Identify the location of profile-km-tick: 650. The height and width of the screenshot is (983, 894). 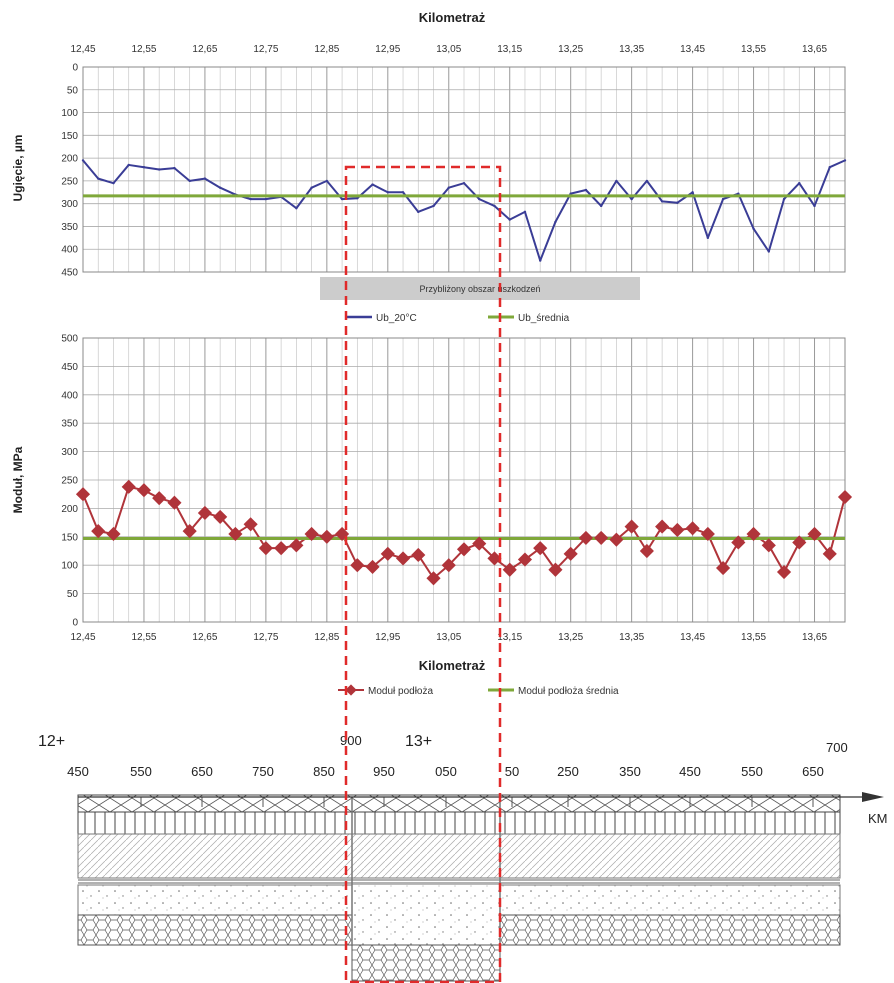
(202, 771).